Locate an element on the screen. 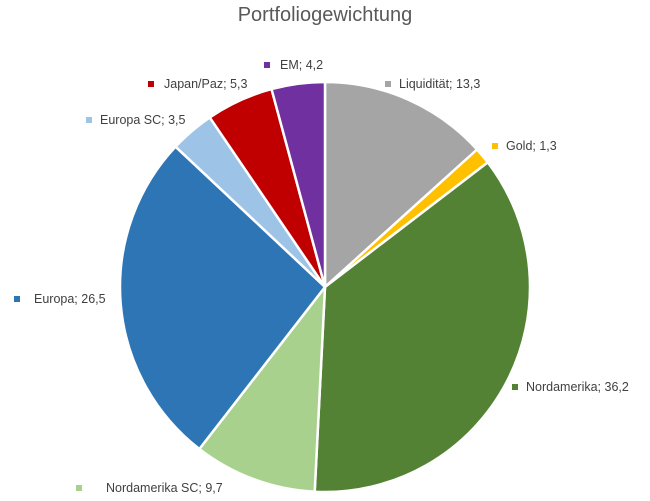 The height and width of the screenshot is (501, 650). data-label: Europa SC; 3,5 is located at coordinates (136, 120).